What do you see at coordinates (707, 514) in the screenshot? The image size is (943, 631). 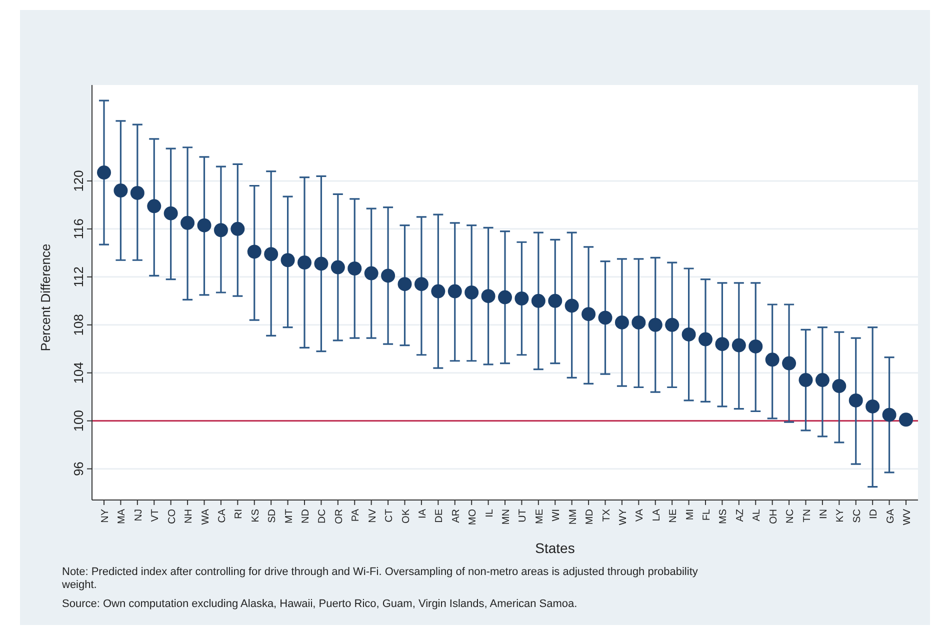 I see `x-tick-label: FL` at bounding box center [707, 514].